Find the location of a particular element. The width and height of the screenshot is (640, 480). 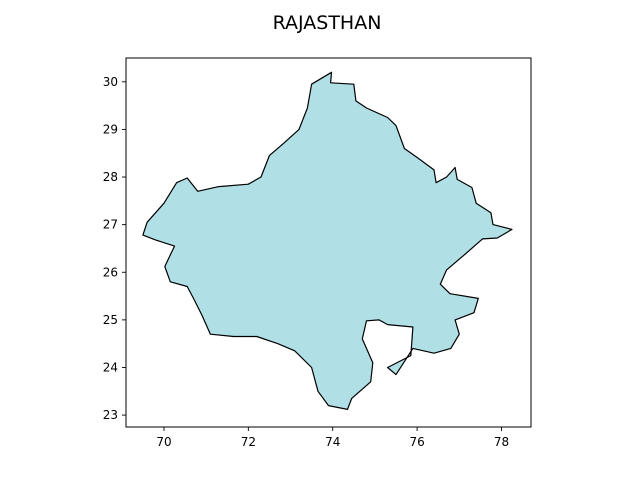

x-tick-label: 72 is located at coordinates (248, 442).